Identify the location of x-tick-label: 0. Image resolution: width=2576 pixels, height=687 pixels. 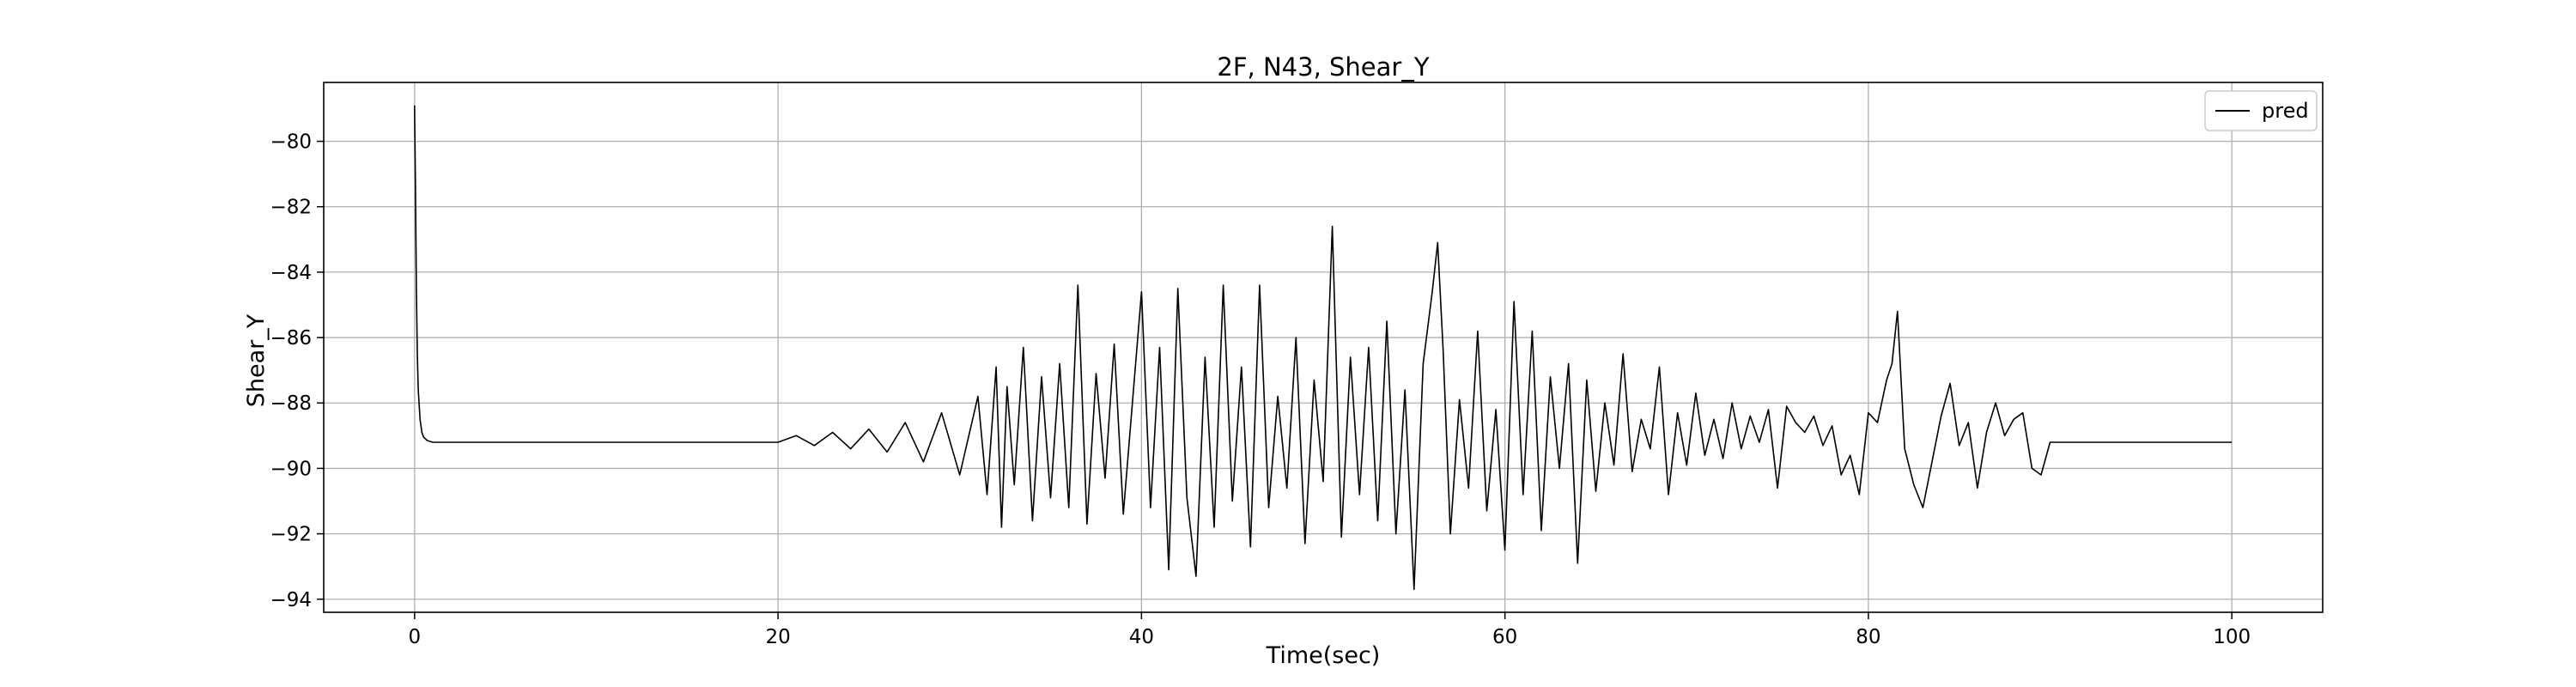
(414, 637).